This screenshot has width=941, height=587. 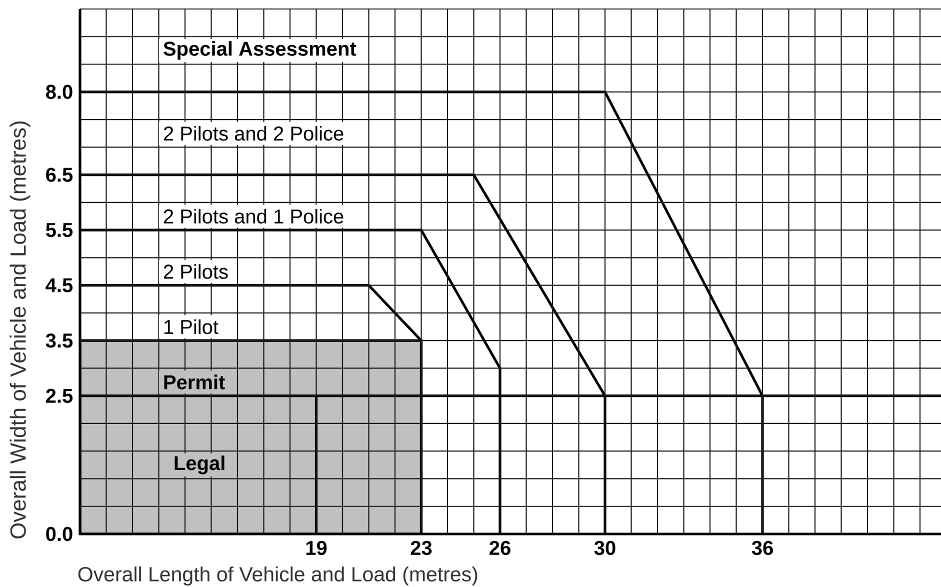 What do you see at coordinates (59, 395) in the screenshot?
I see `y-tick-label: 2.5` at bounding box center [59, 395].